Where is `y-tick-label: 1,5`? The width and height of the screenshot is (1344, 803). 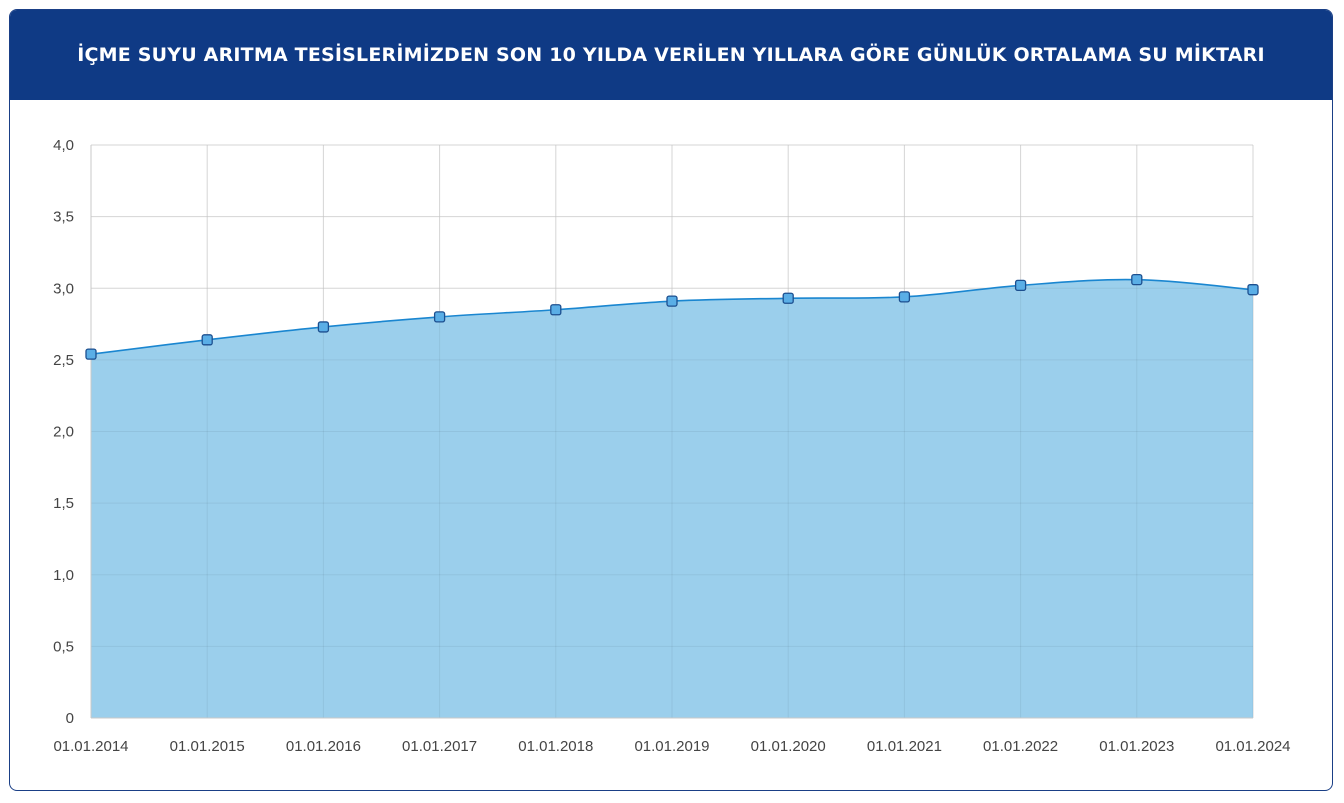 y-tick-label: 1,5 is located at coordinates (63, 503).